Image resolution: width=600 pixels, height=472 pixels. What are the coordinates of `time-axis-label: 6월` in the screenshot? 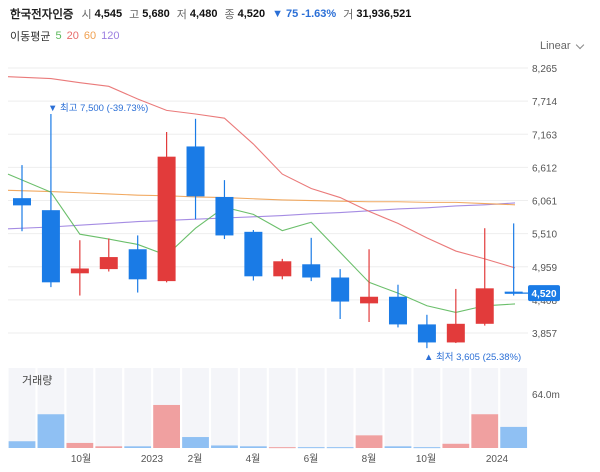 It's located at (311, 459).